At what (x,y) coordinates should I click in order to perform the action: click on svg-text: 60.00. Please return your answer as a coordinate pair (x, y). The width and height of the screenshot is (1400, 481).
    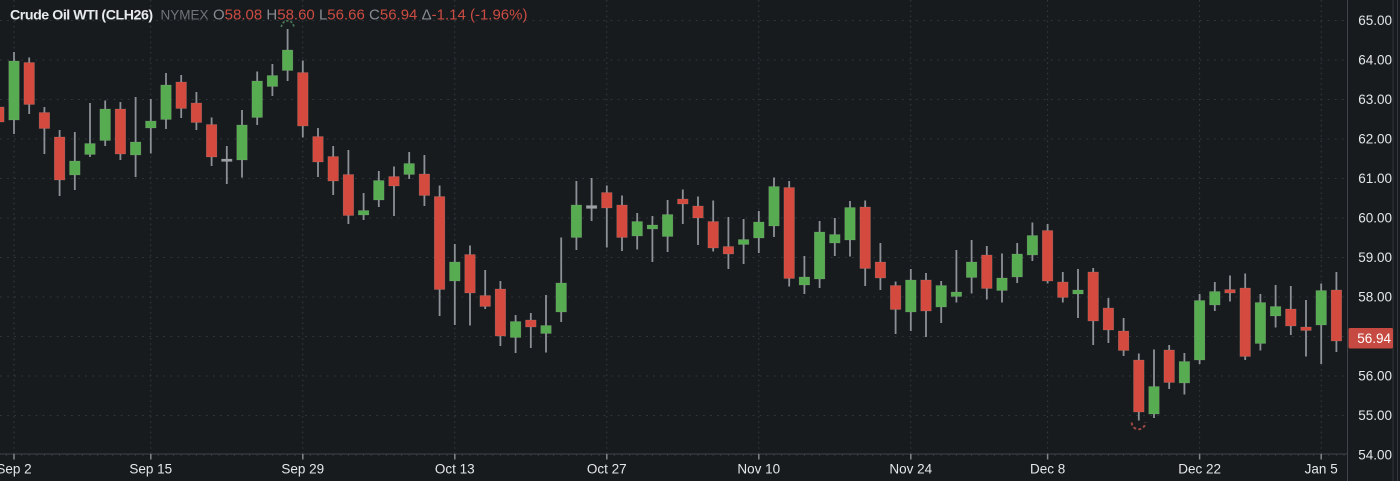
    Looking at the image, I should click on (1375, 218).